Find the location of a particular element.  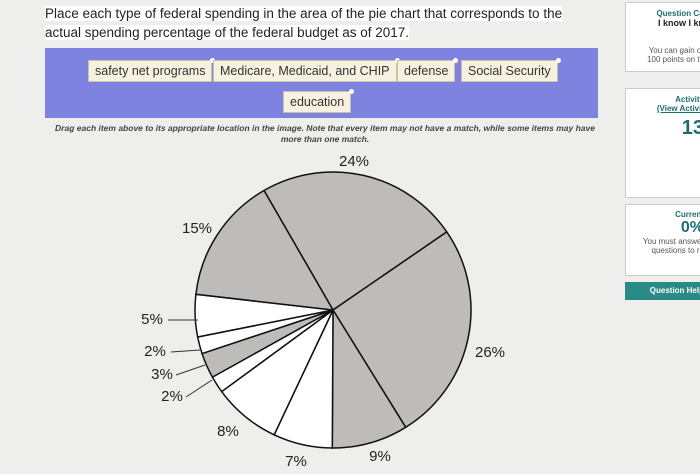

pie-label: 3% is located at coordinates (162, 374).